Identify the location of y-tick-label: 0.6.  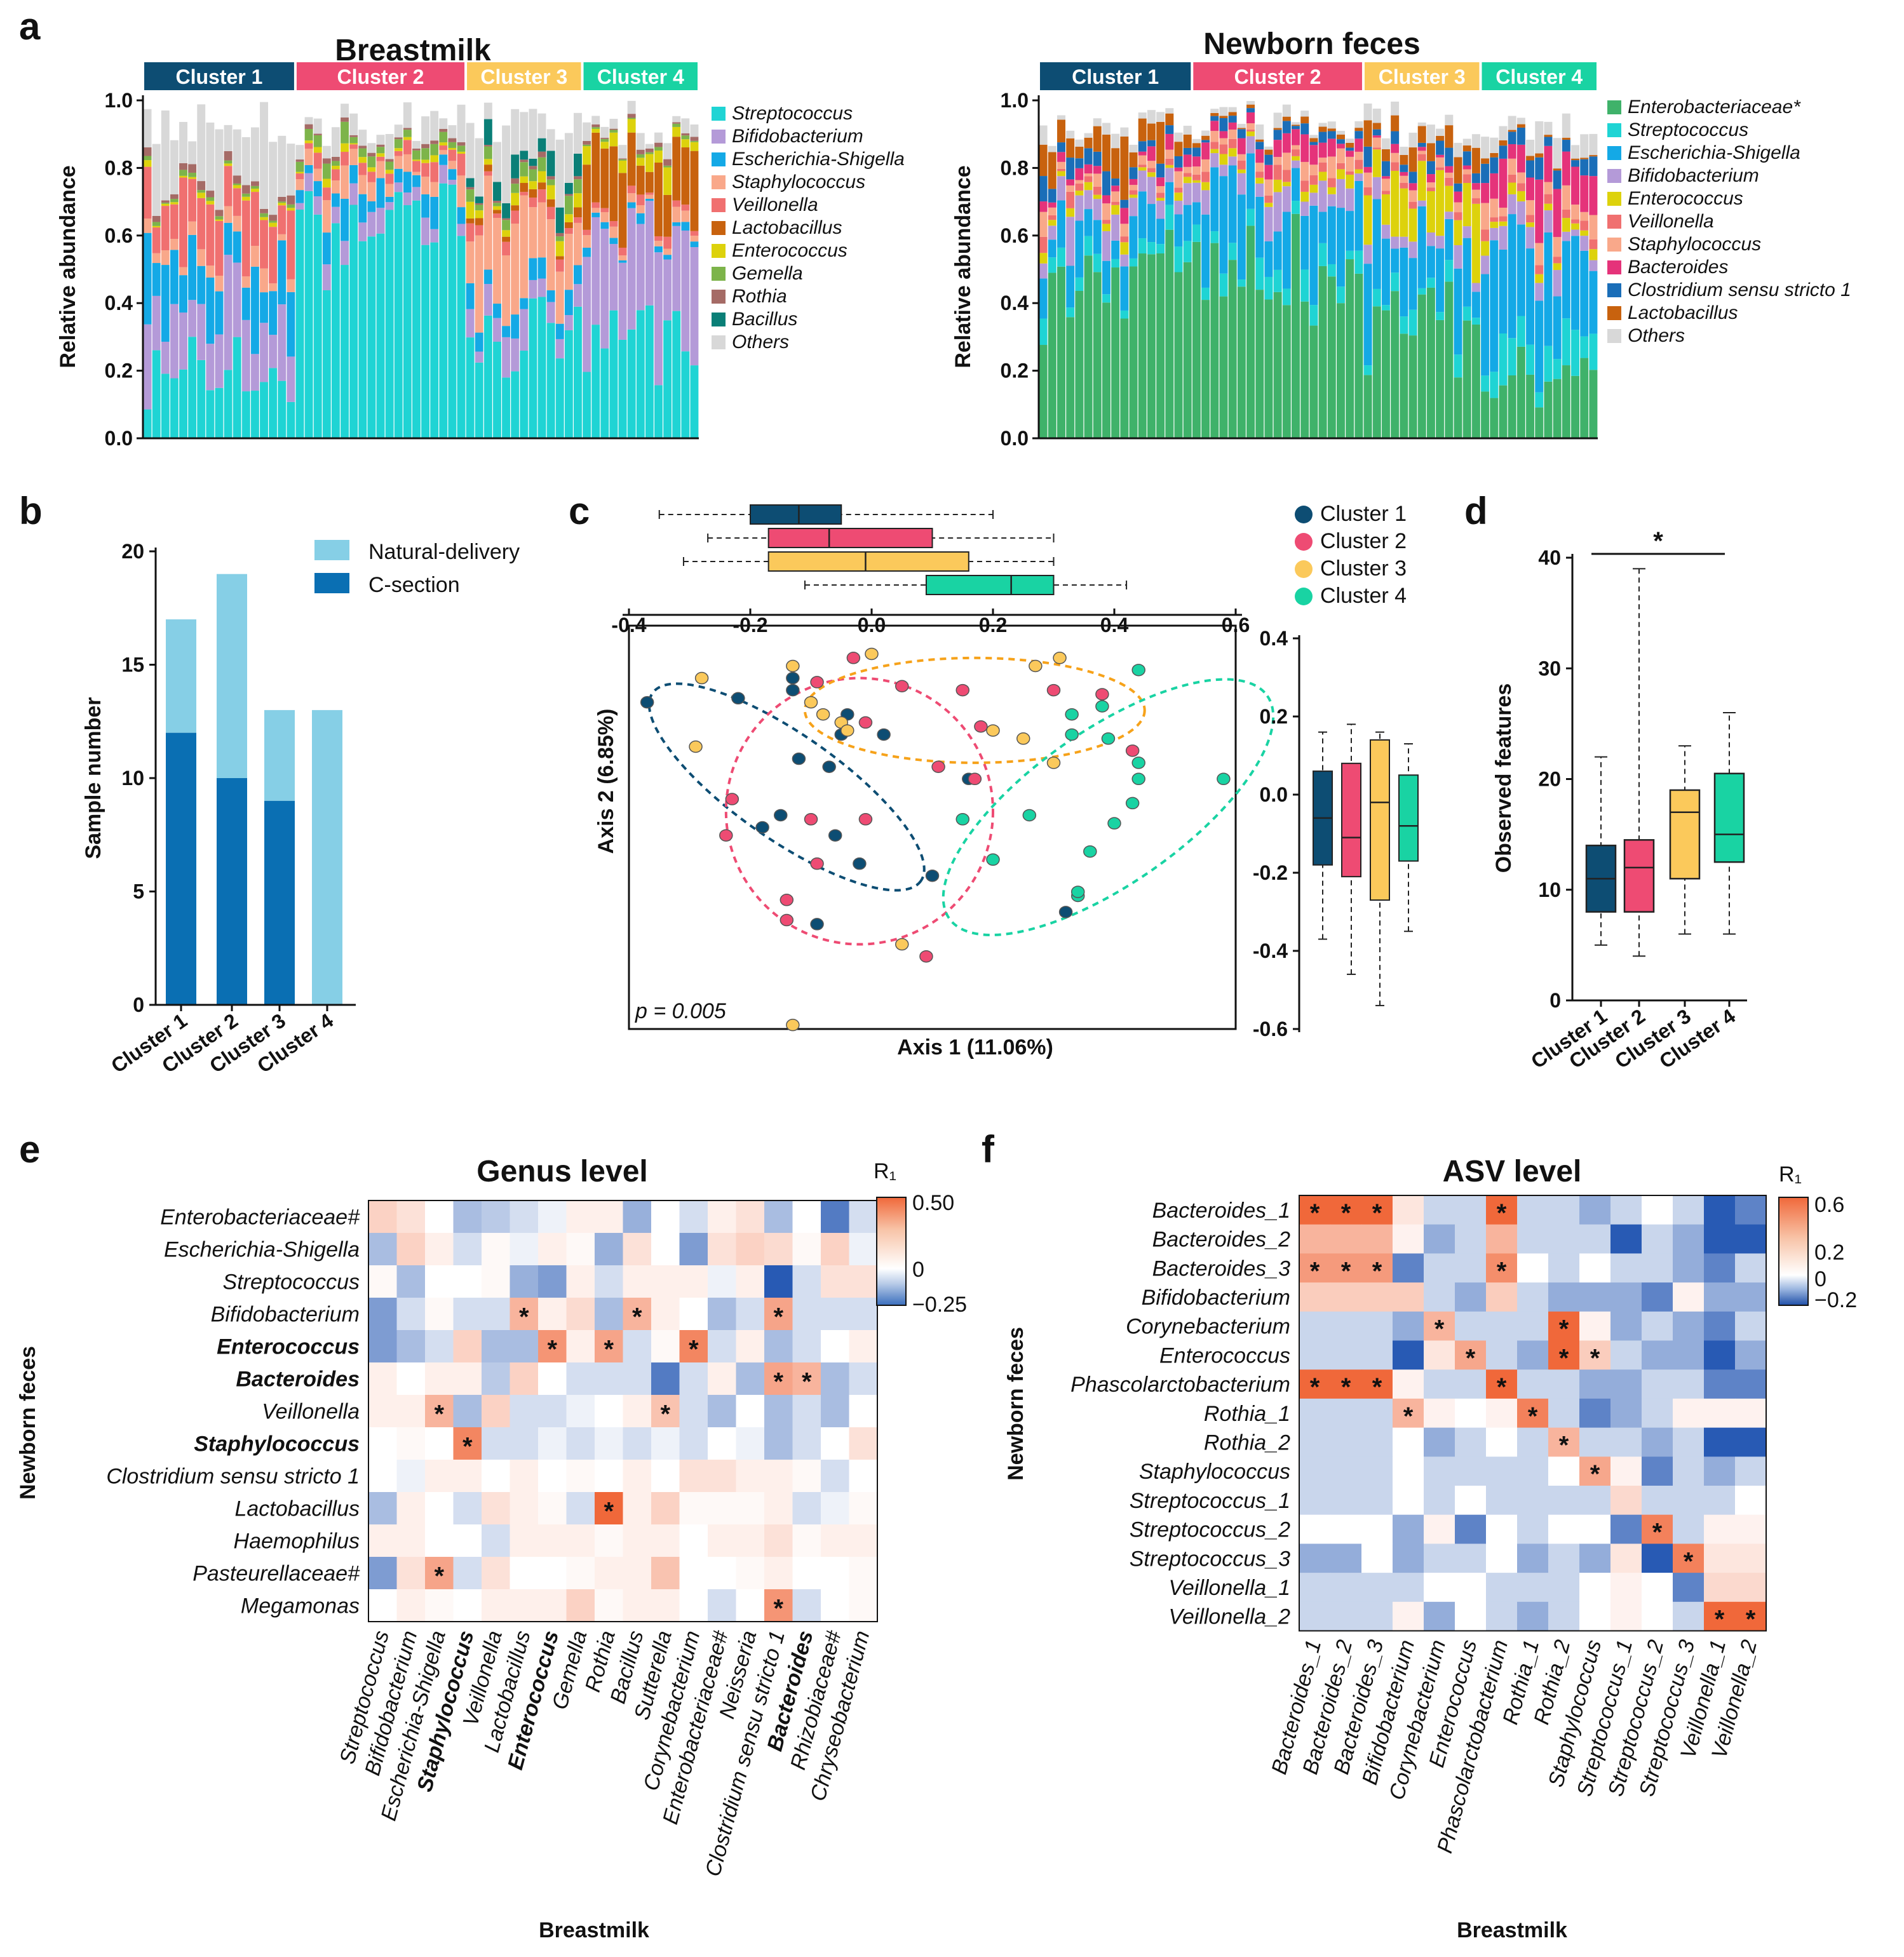
(1015, 236).